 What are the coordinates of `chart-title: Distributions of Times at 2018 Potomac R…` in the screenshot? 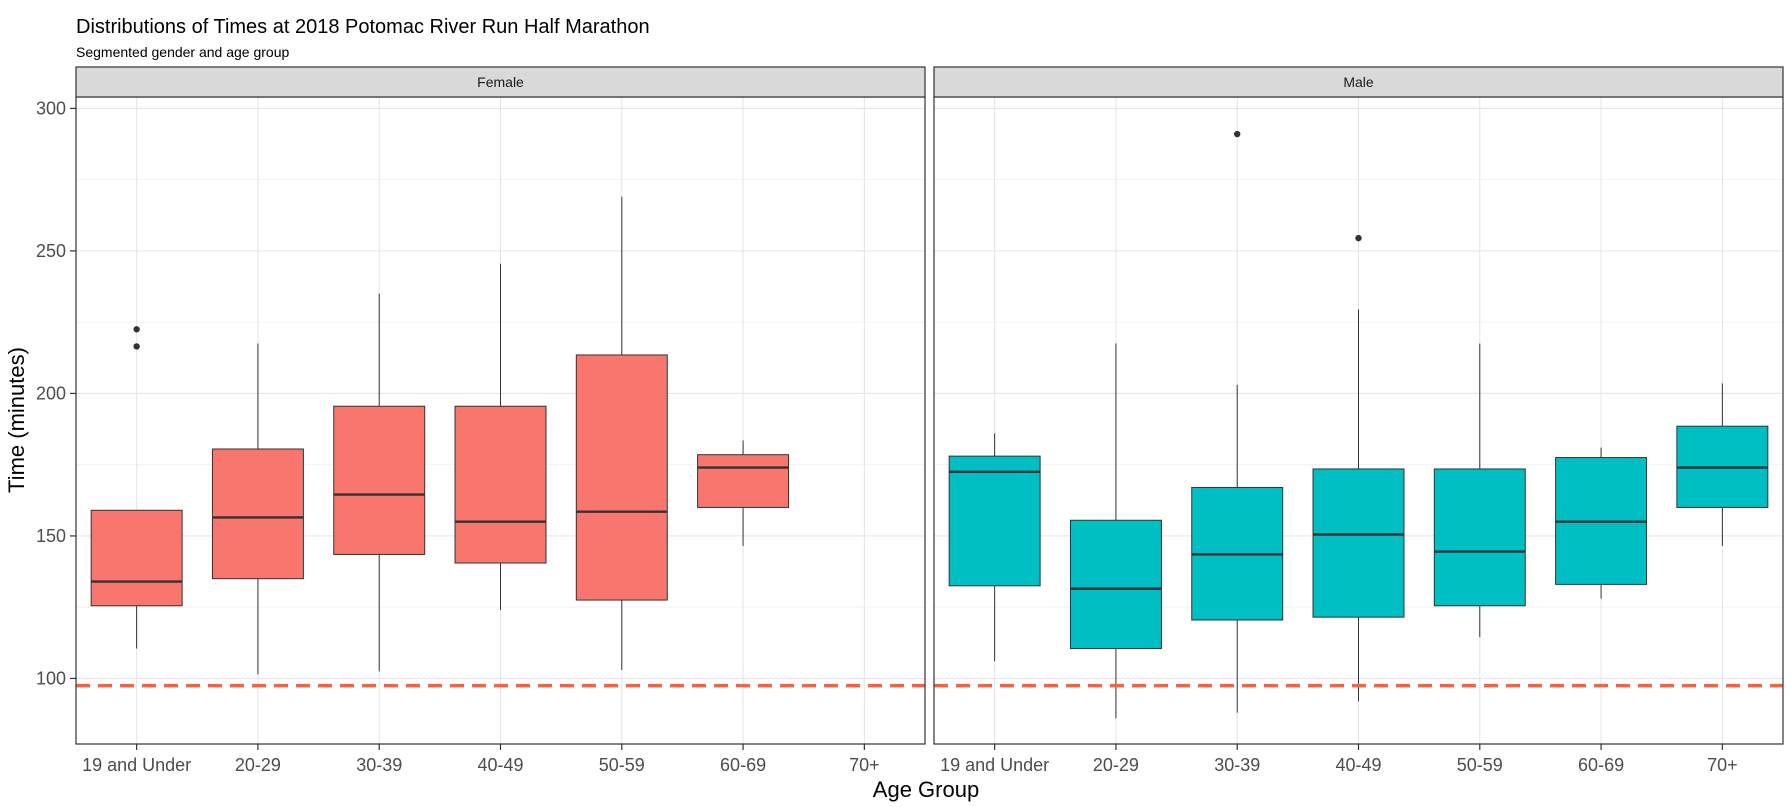 It's located at (363, 27).